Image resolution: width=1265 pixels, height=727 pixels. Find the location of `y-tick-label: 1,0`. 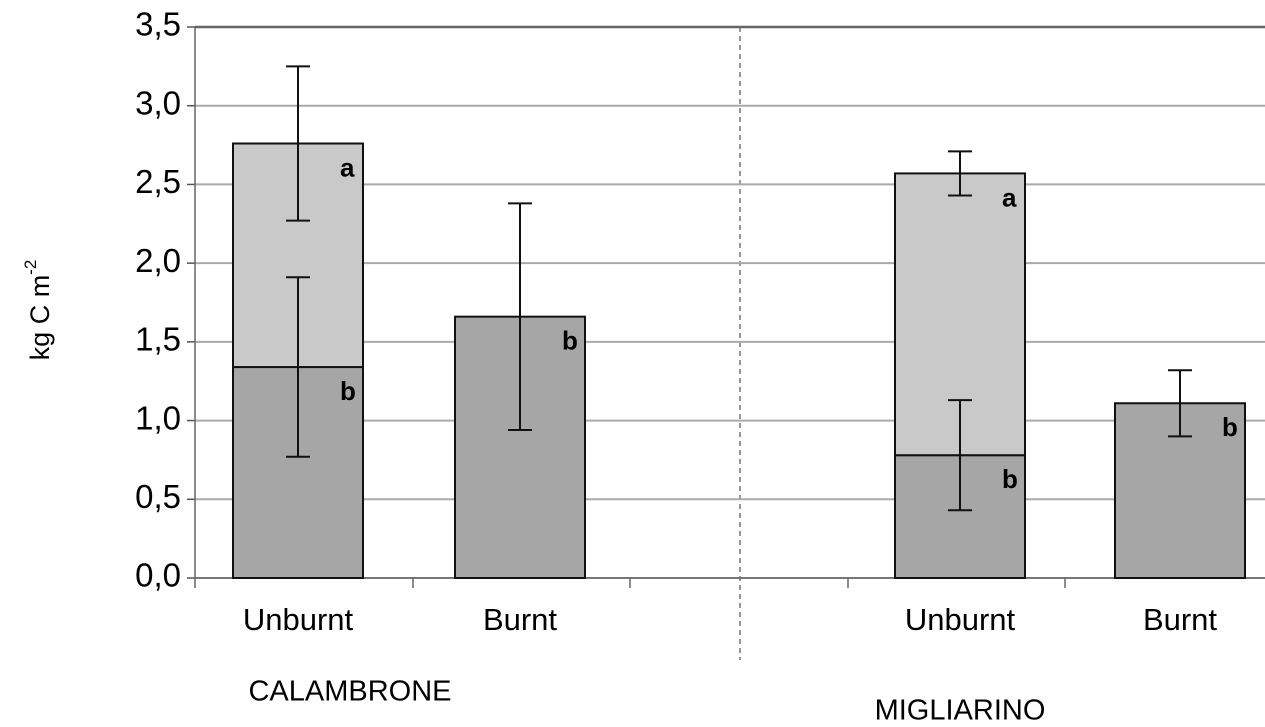

y-tick-label: 1,0 is located at coordinates (158, 417).